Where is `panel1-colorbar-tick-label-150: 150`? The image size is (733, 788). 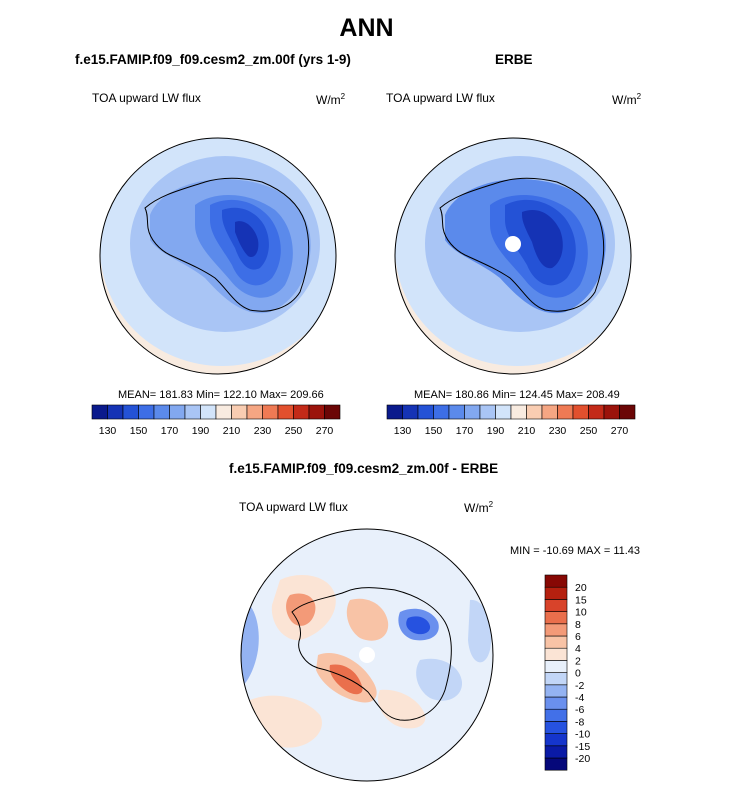 panel1-colorbar-tick-label-150: 150 is located at coordinates (139, 431).